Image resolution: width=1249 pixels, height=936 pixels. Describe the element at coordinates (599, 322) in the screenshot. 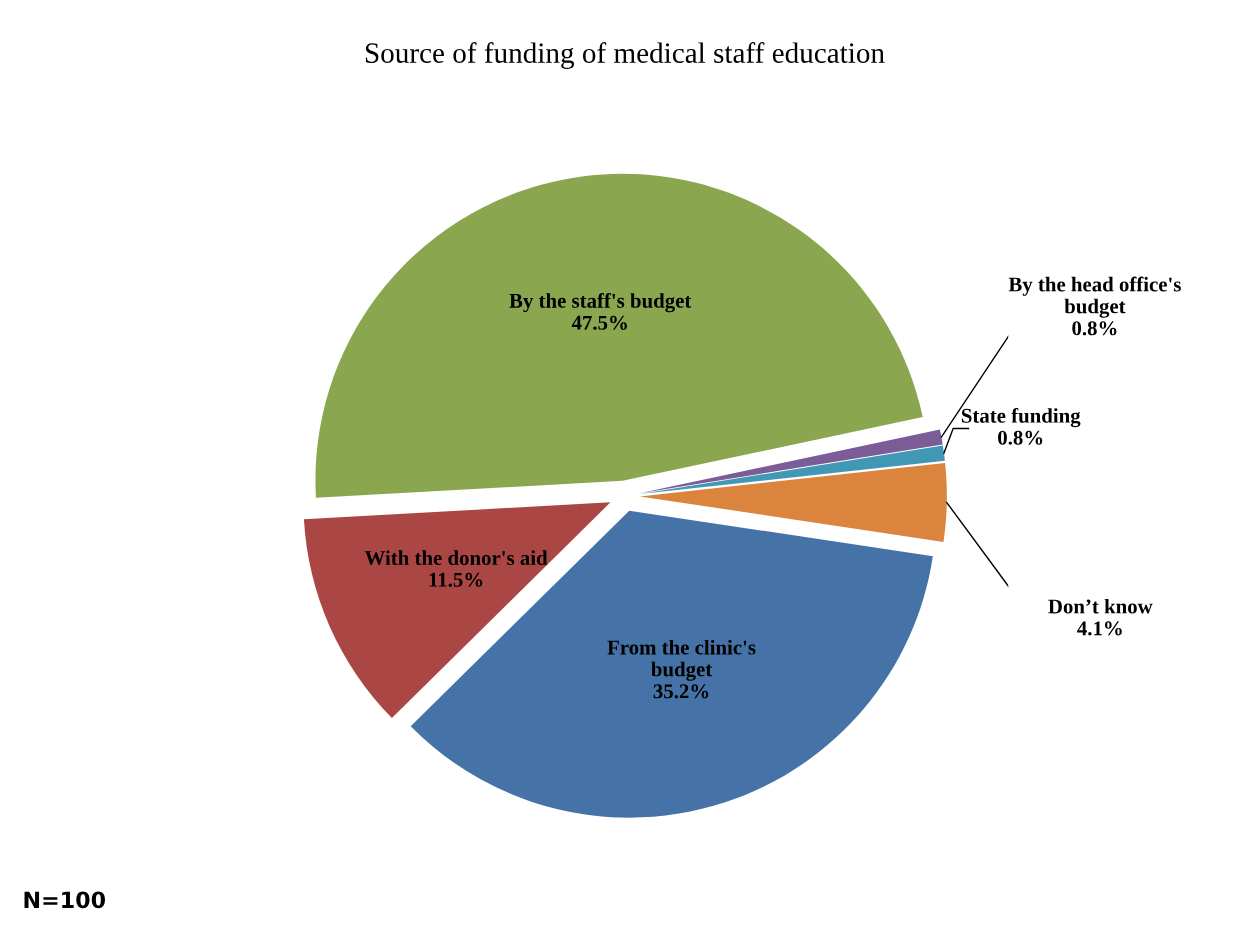

I see `data-label: 47.5%` at that location.